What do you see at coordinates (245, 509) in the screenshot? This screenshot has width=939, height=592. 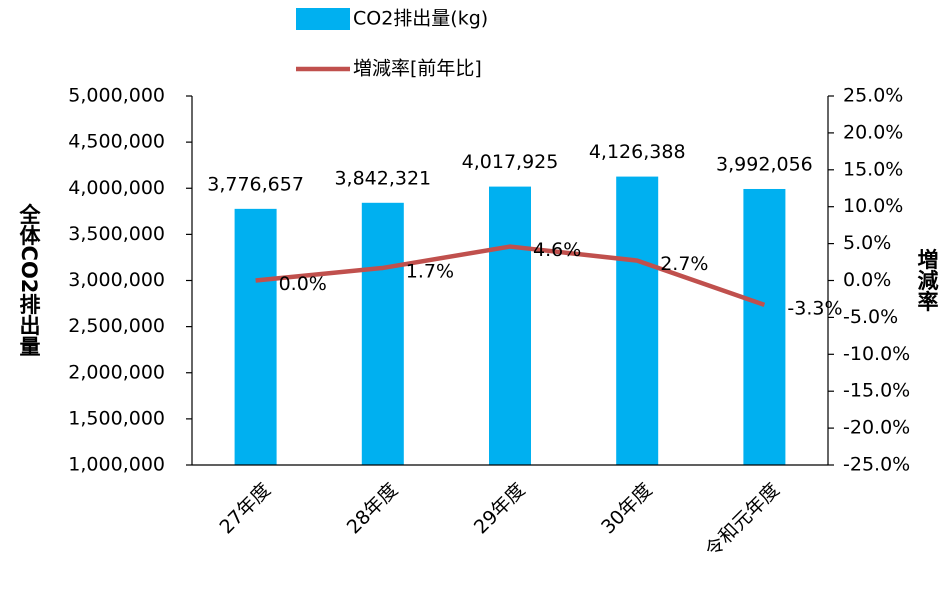 I see `x-tick-label: 27年度` at bounding box center [245, 509].